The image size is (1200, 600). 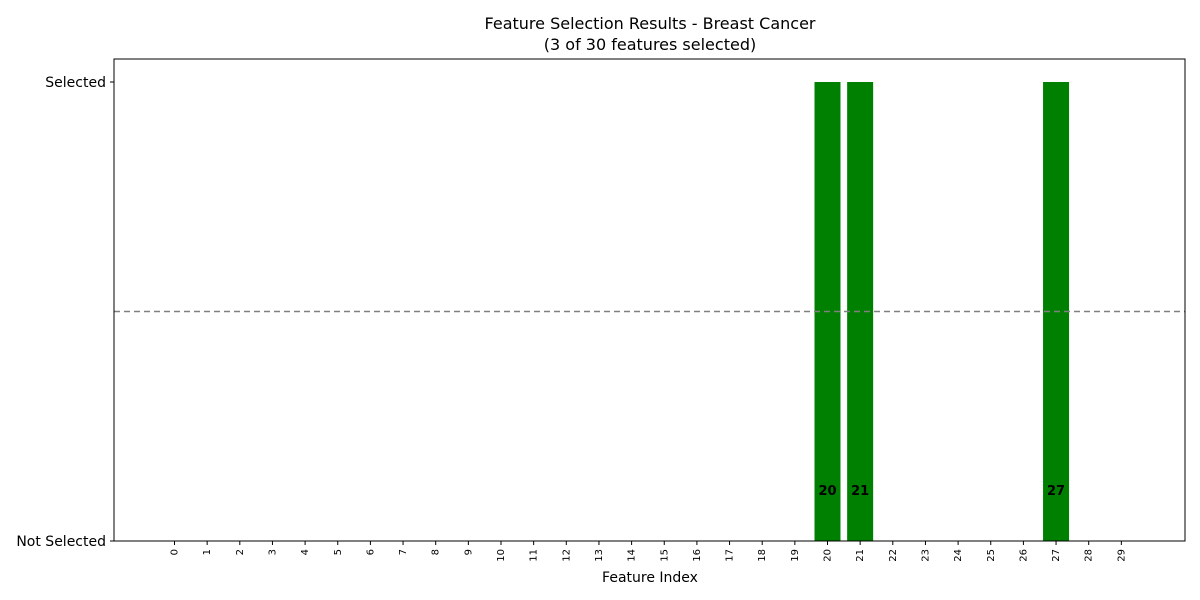 I want to click on x-tick-label-15: 15, so click(x=664, y=555).